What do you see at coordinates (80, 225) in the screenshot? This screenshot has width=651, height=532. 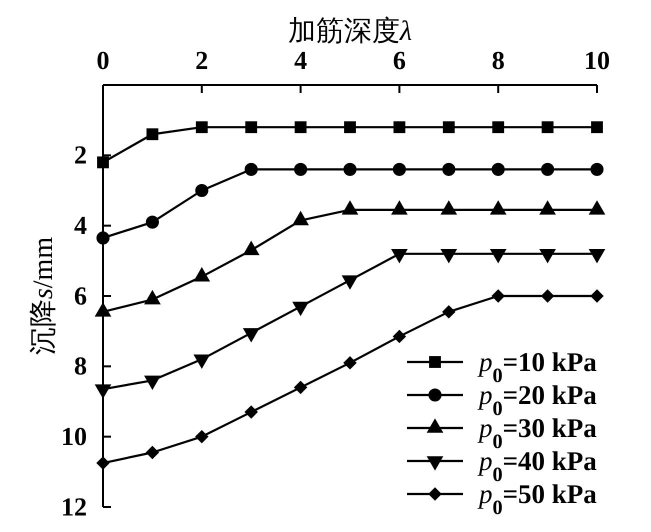 I see `y-tick-label: 4` at bounding box center [80, 225].